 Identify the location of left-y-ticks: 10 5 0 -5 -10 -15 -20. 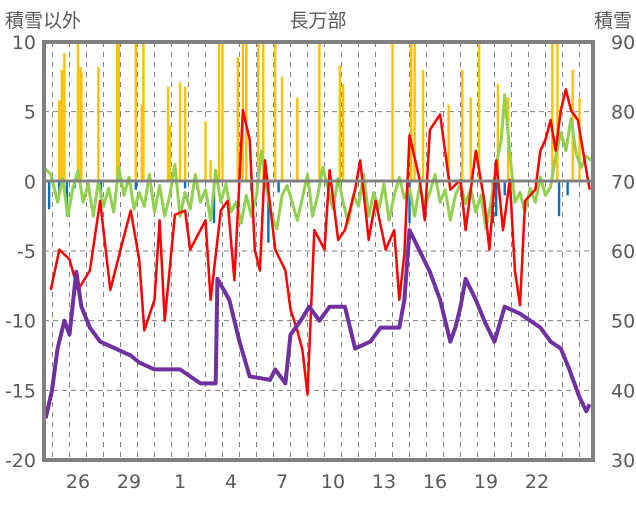
(20, 252).